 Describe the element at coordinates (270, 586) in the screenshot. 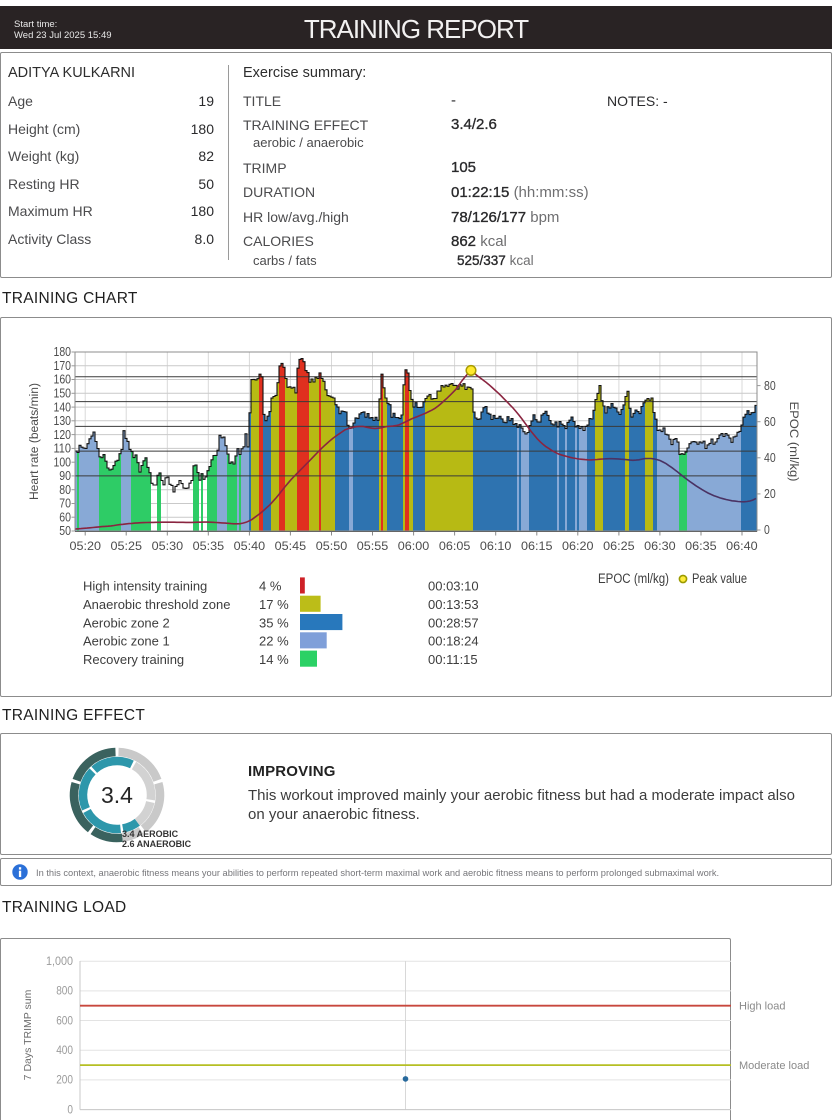

I see `svg-text: 4 %` at that location.